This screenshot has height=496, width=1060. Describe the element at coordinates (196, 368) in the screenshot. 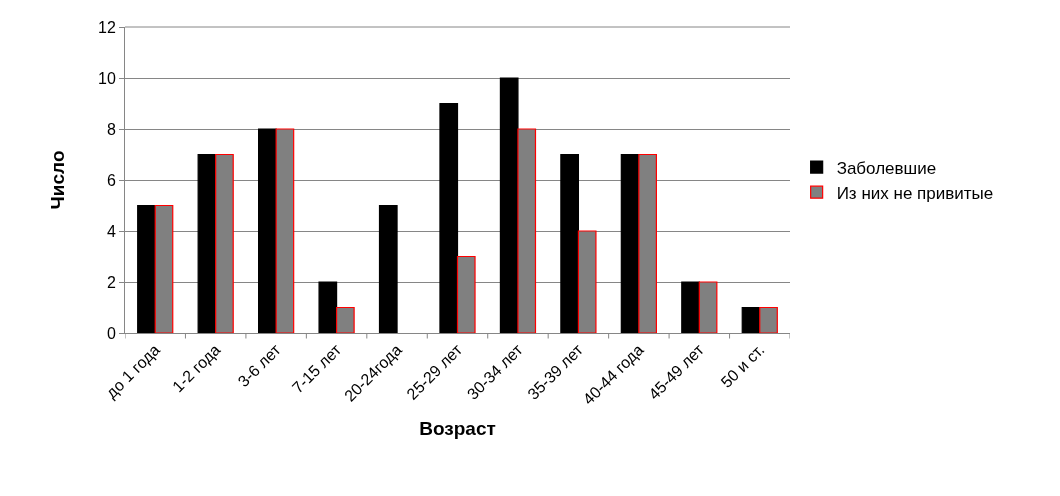

I see `x-tick-label: 1-2 года` at that location.